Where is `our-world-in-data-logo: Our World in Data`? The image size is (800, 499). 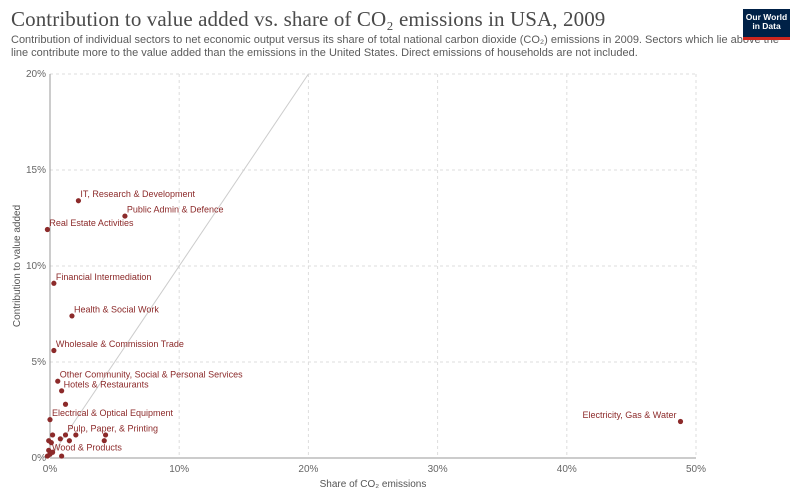 our-world-in-data-logo: Our World in Data is located at coordinates (766, 24).